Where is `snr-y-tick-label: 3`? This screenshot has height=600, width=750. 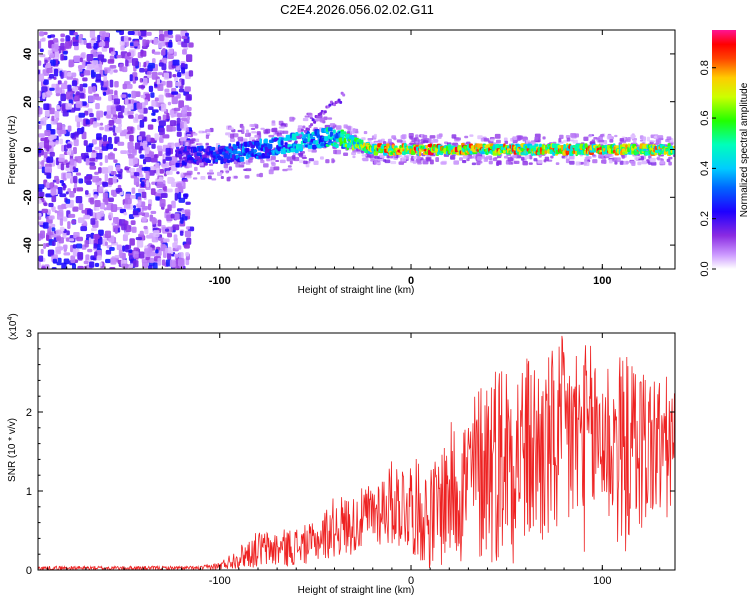 snr-y-tick-label: 3 is located at coordinates (29, 334).